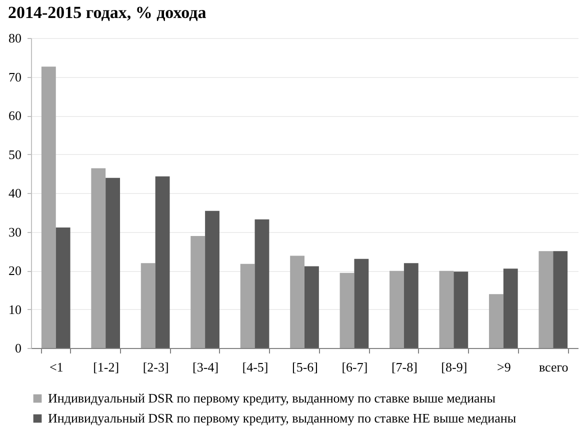 The width and height of the screenshot is (588, 432). I want to click on y-tick-label: 10, so click(15, 309).